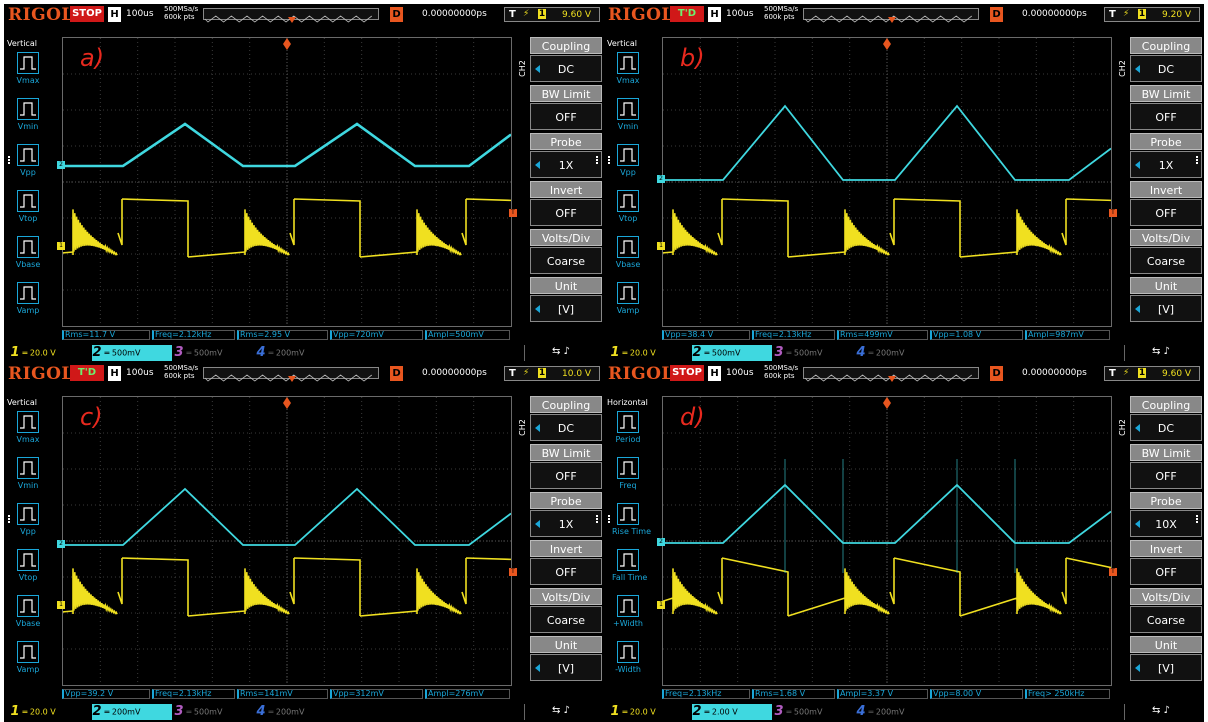  What do you see at coordinates (732, 712) in the screenshot?
I see `channel-2-tab: 2 ═ 2.00 V` at bounding box center [732, 712].